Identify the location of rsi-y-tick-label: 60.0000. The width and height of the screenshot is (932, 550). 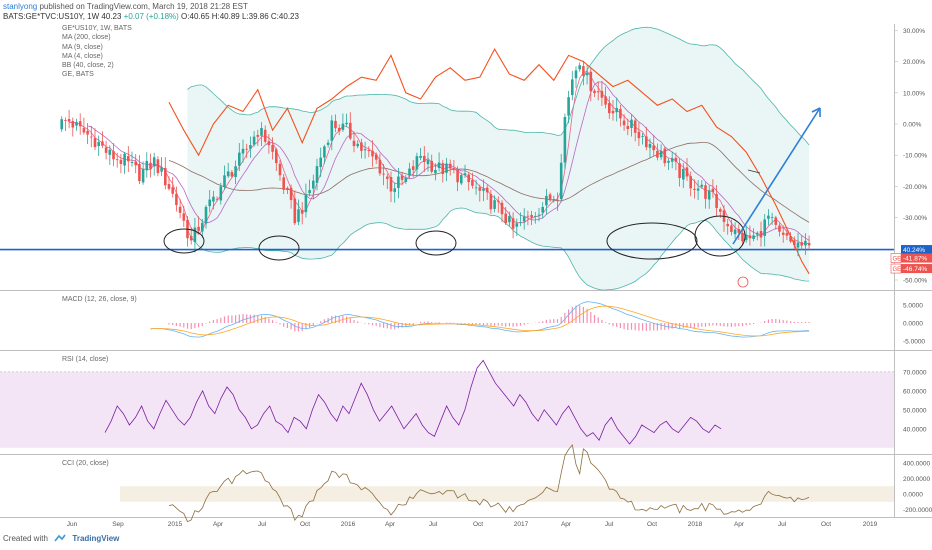
(915, 391).